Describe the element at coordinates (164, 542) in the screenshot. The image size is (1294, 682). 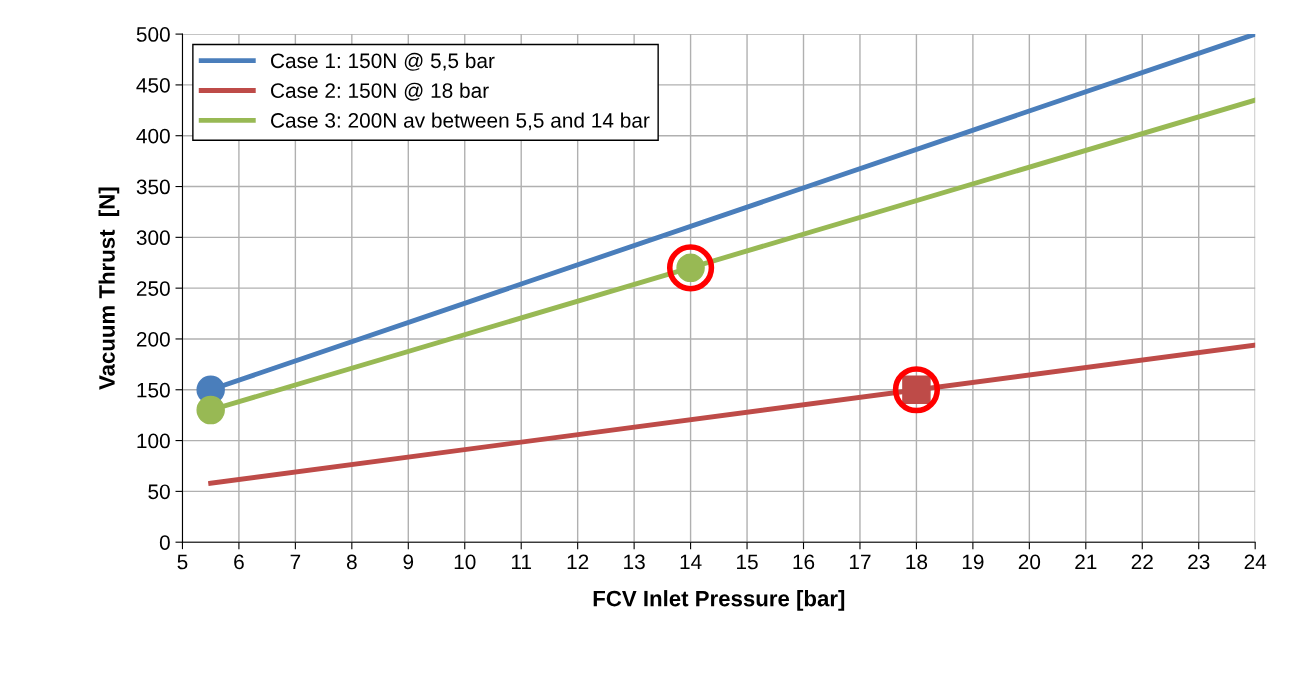
I see `y-tick-label: 0` at that location.